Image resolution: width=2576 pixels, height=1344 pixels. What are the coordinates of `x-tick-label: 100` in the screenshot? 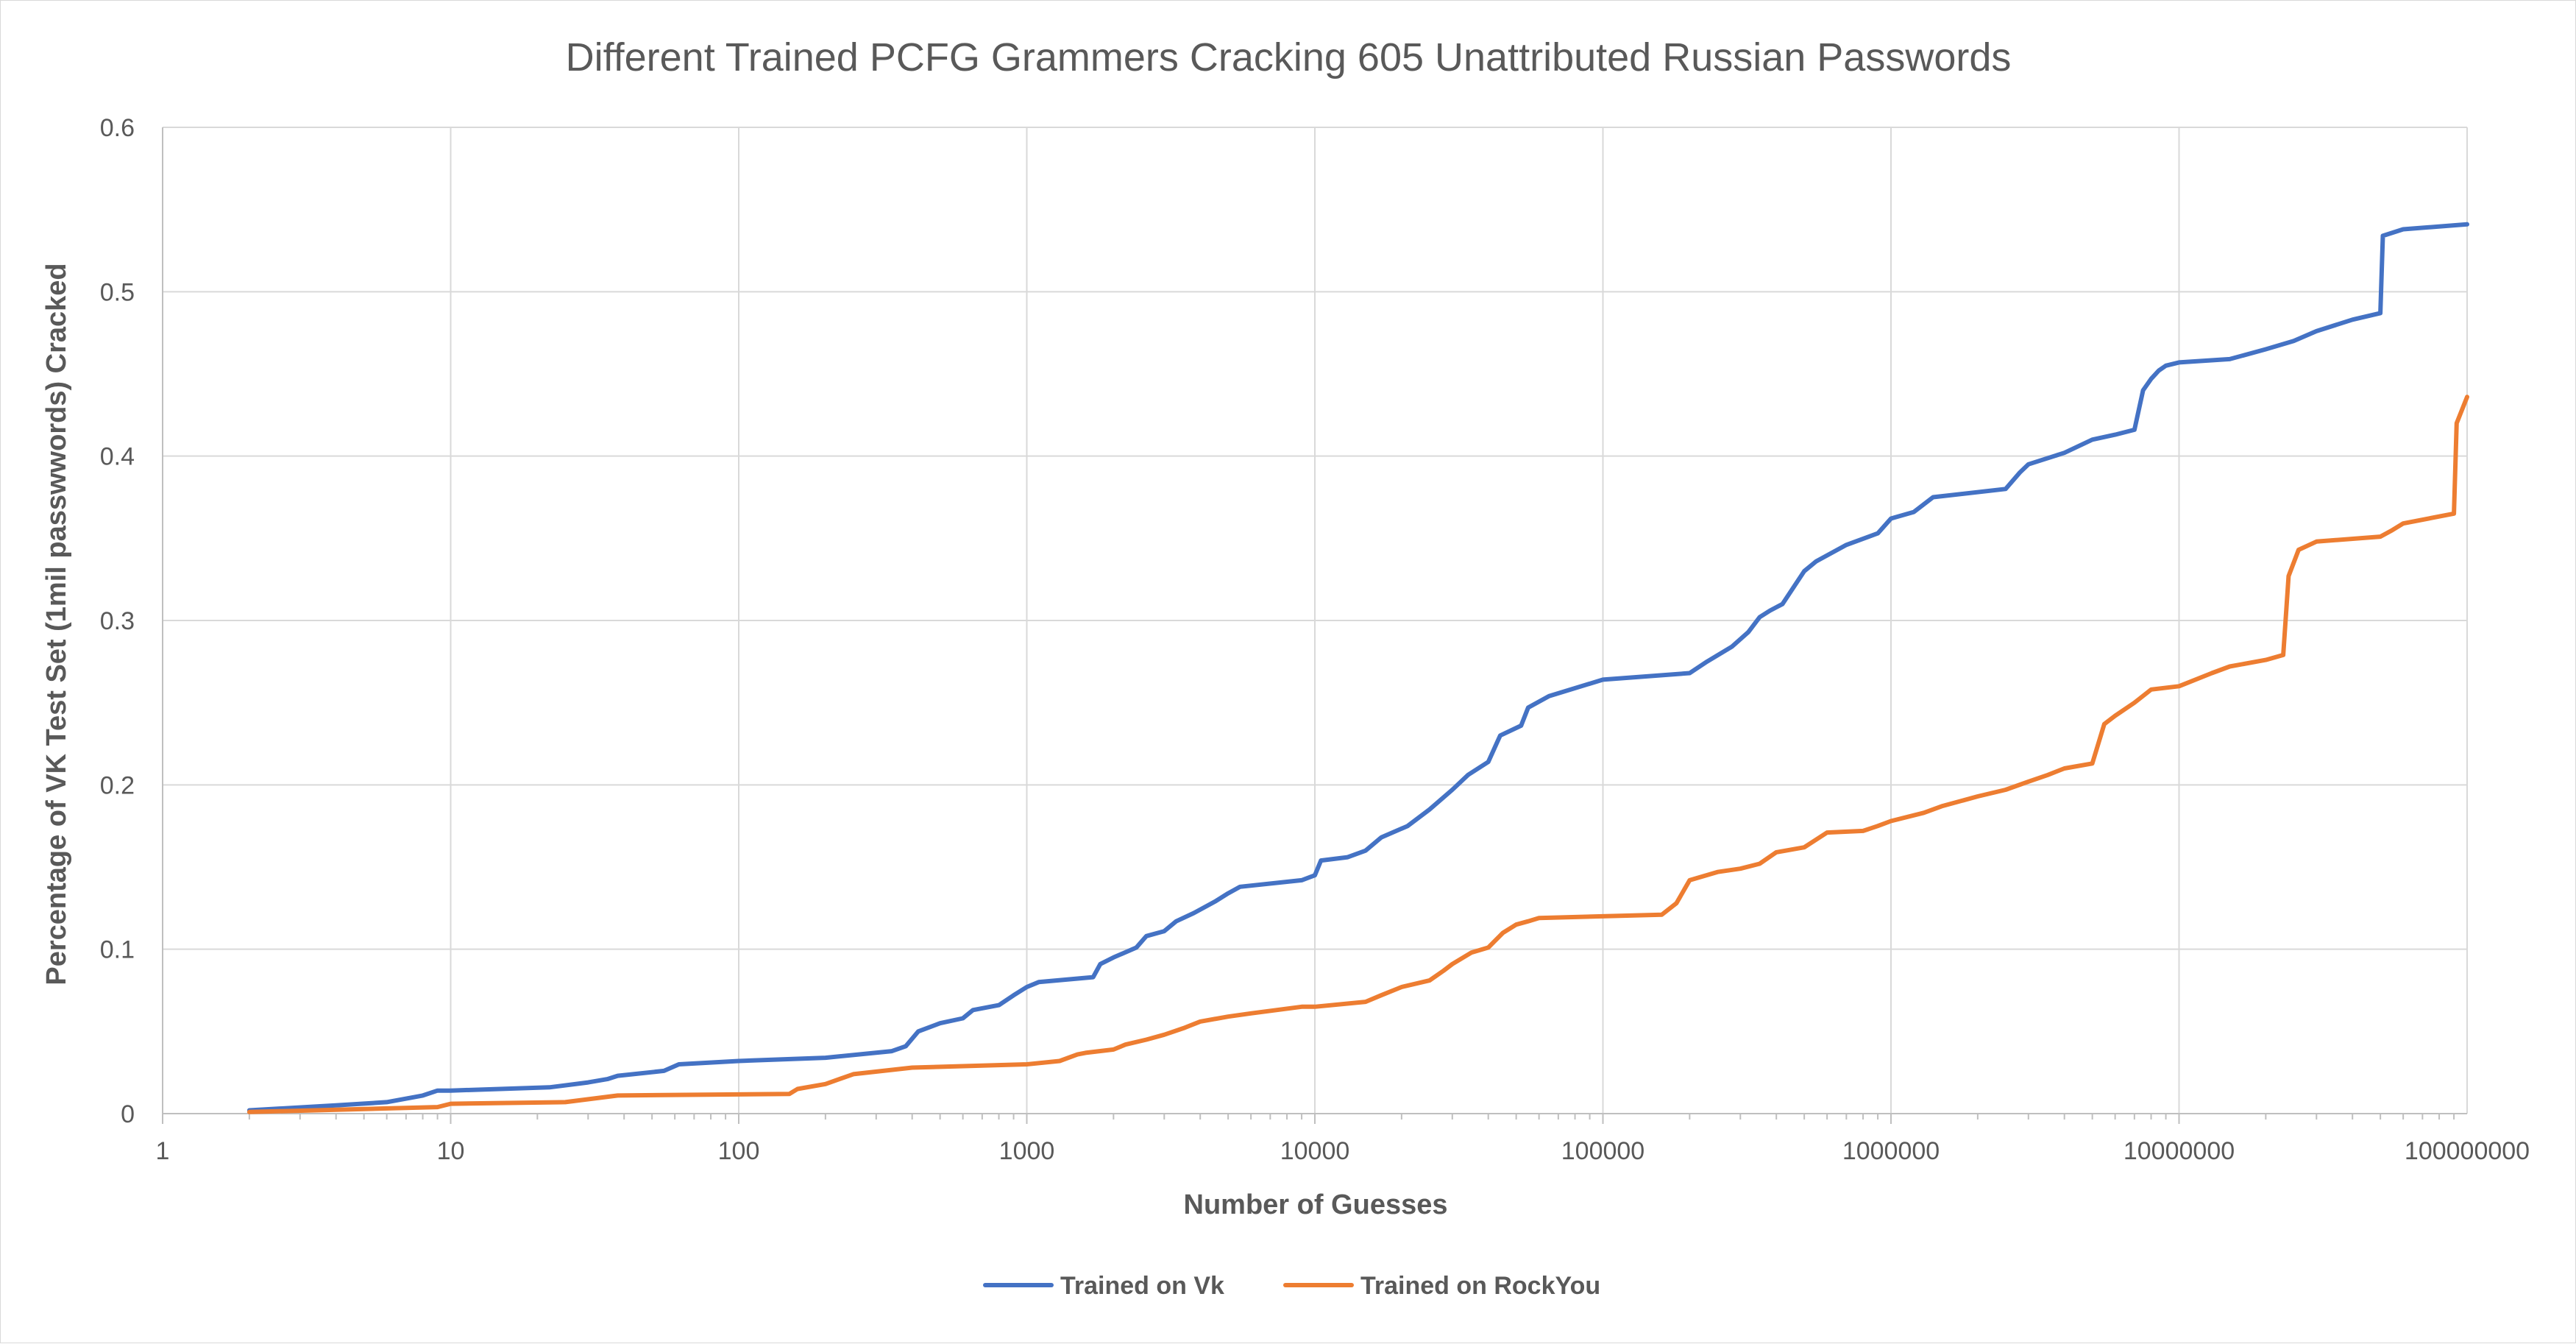 It's located at (739, 1151).